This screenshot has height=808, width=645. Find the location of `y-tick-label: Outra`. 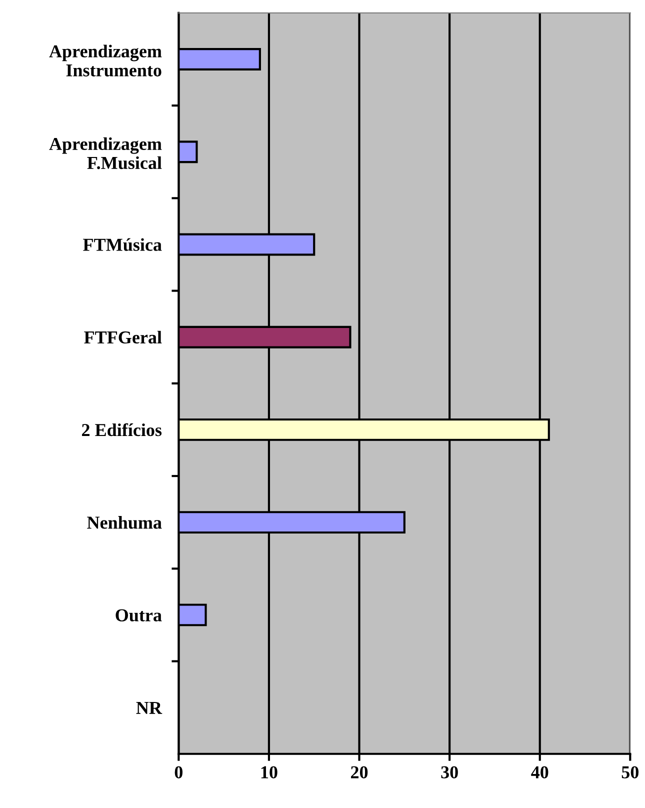

y-tick-label: Outra is located at coordinates (139, 615).